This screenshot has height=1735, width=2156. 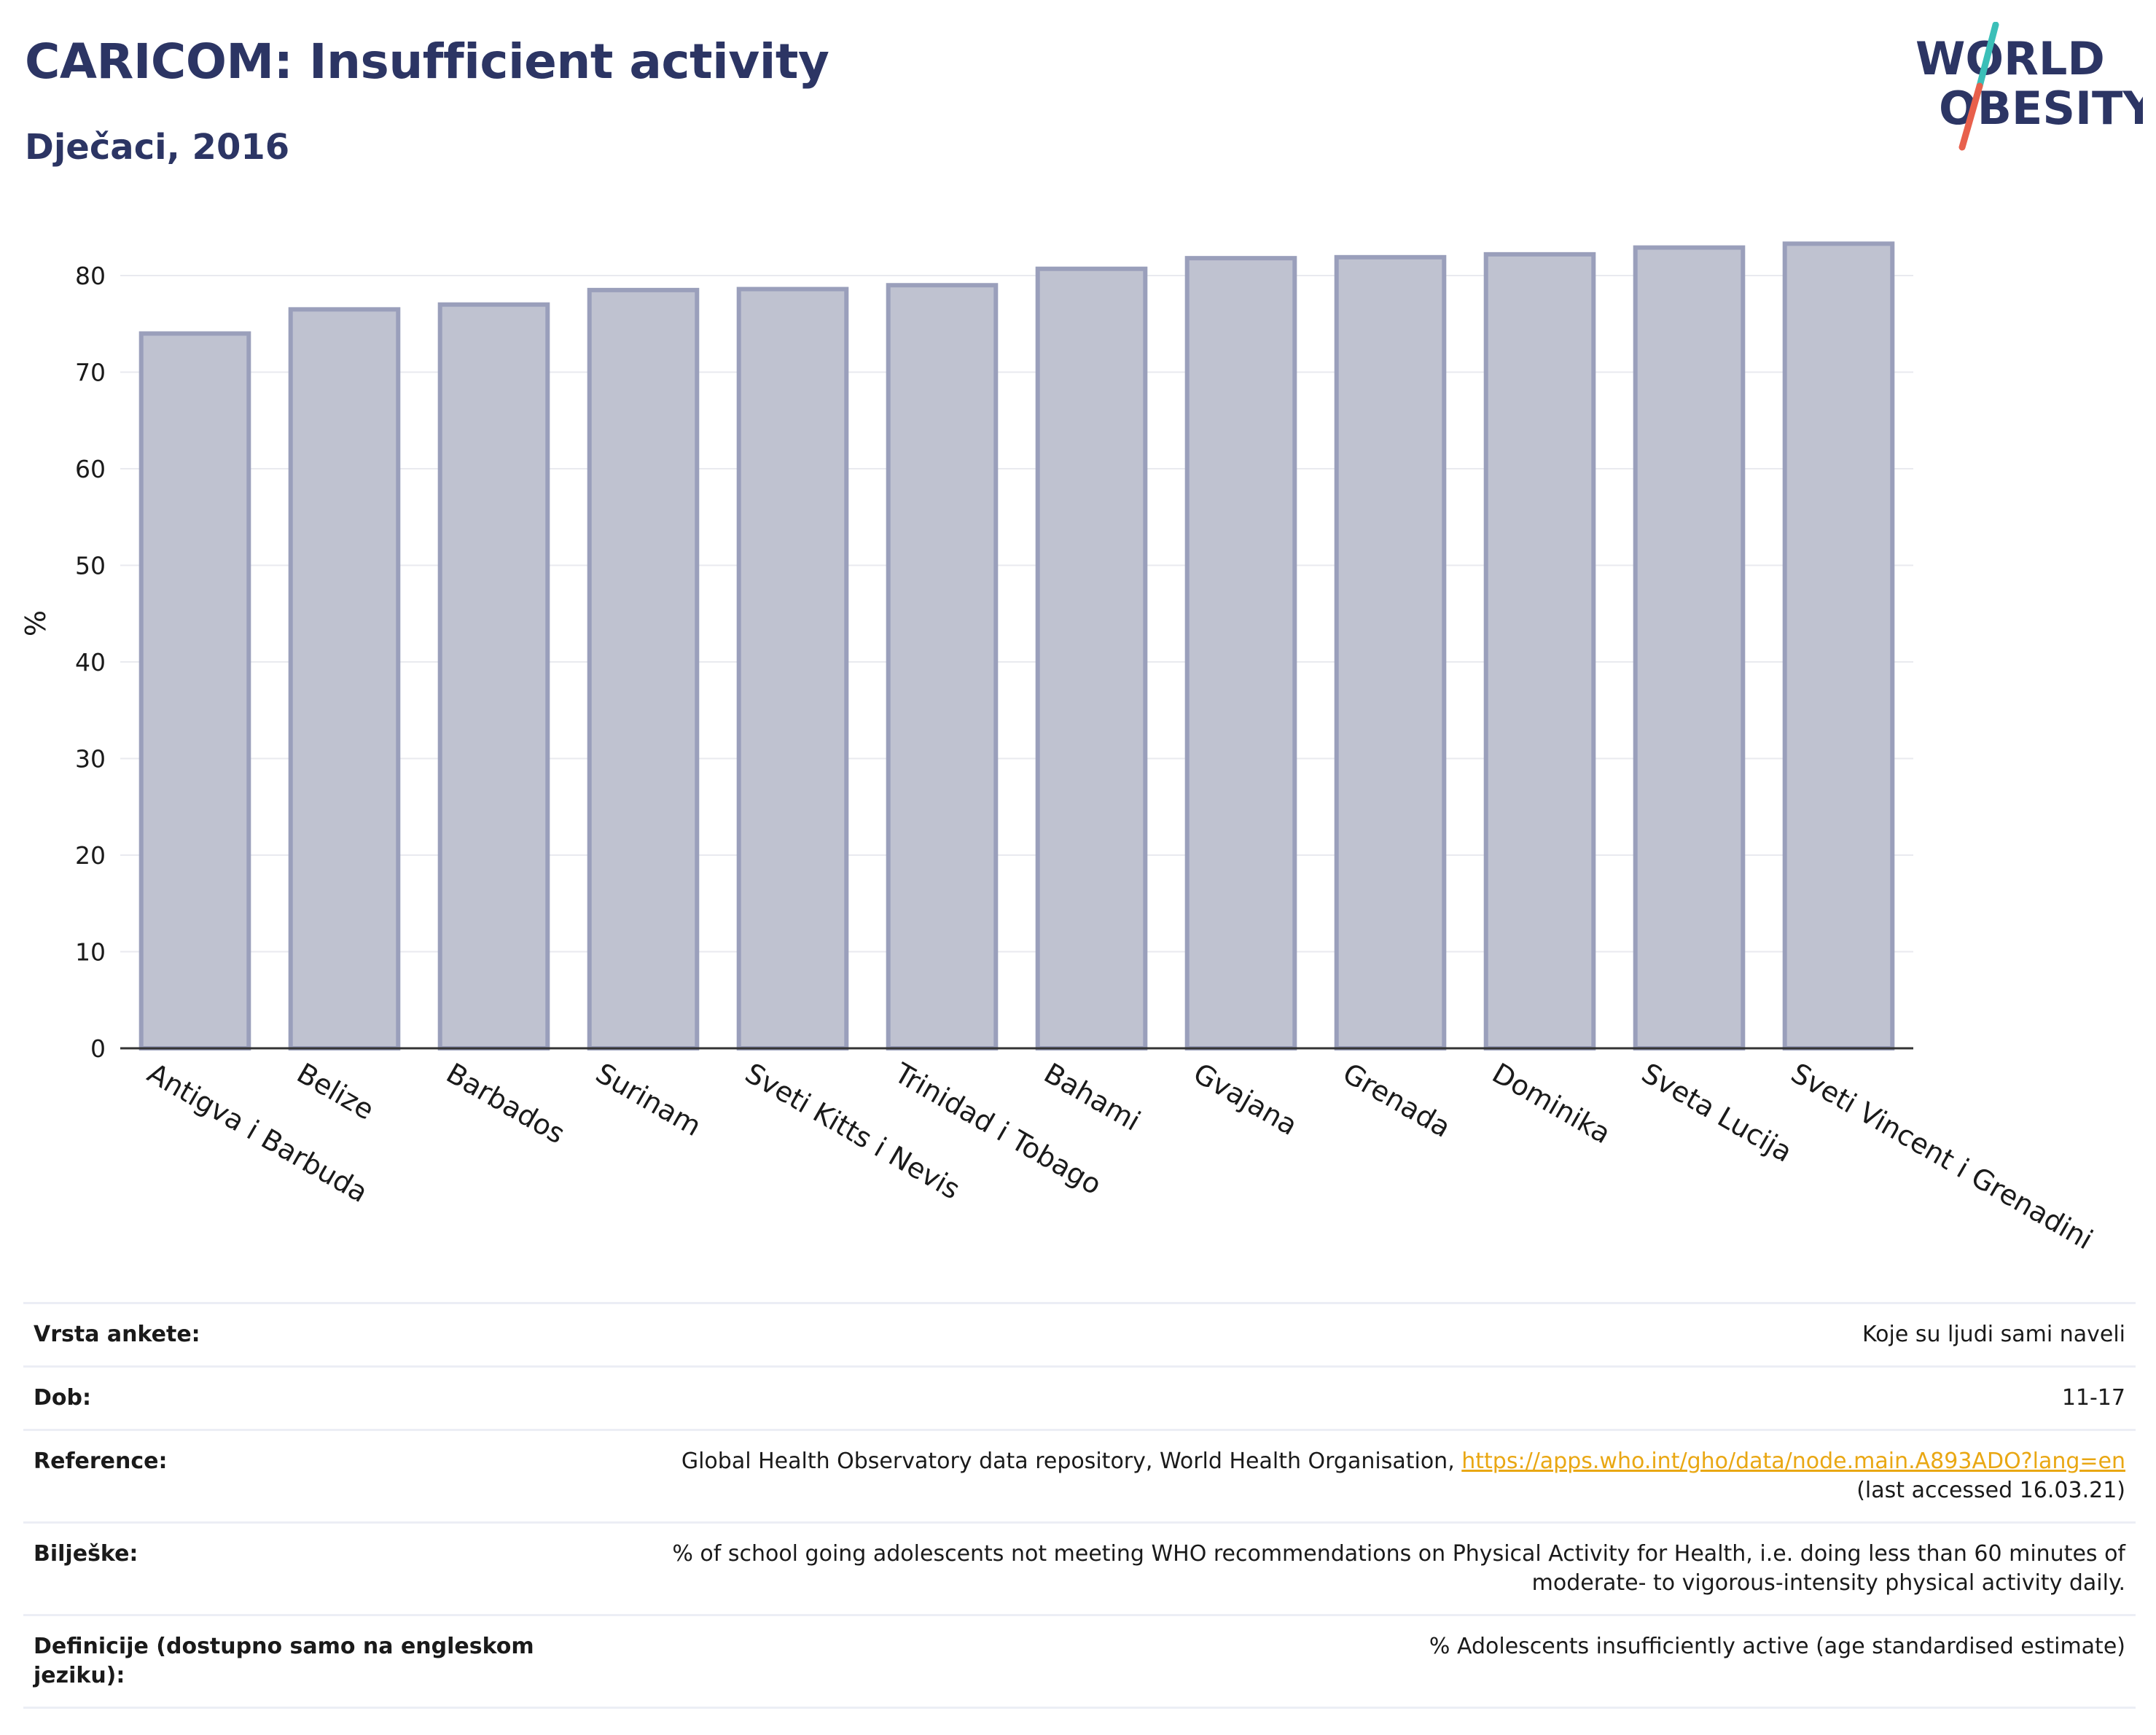 What do you see at coordinates (1245, 1099) in the screenshot?
I see `x-tick-label: Gvajana` at bounding box center [1245, 1099].